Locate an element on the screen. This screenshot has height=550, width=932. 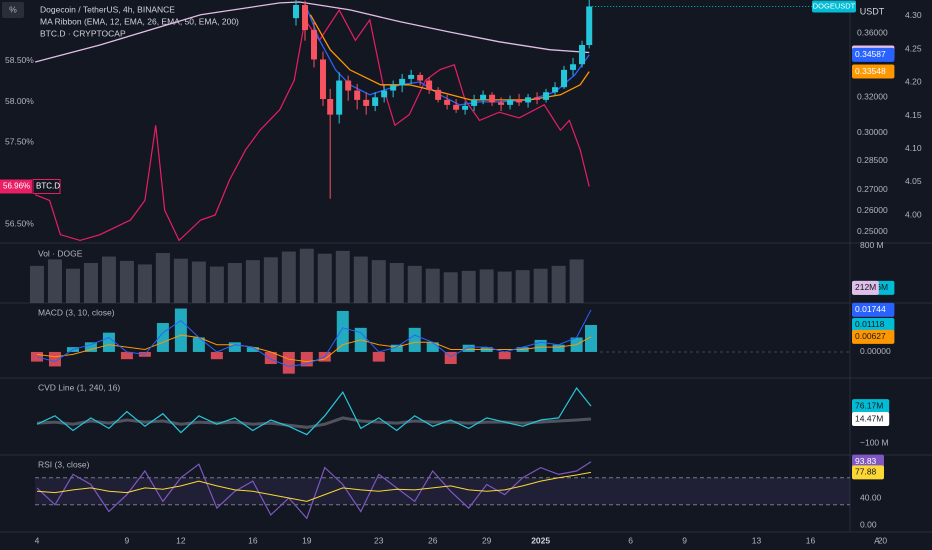
auto-scale: A is located at coordinates (877, 540).